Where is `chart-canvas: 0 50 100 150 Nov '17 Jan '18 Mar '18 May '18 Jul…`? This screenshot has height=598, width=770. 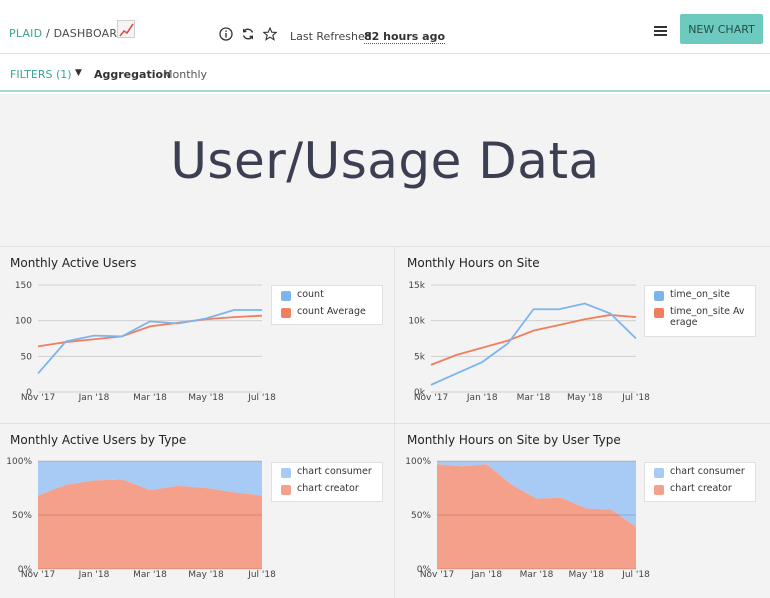
chart-canvas: 0 50 100 150 Nov '17 Jan '18 Mar '18 May '18 Jul… is located at coordinates (145, 342).